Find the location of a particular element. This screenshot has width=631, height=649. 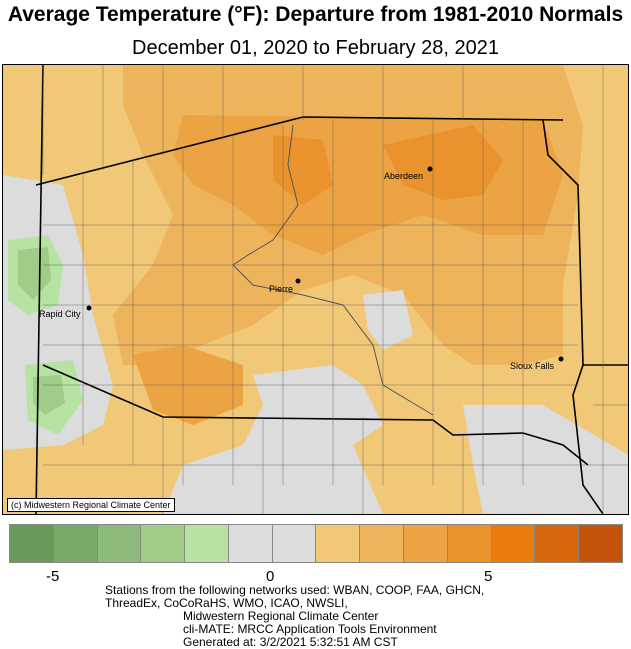

footer-generated: Generated at: 3/2/2021 5:32:51 AM CST is located at coordinates (290, 642).